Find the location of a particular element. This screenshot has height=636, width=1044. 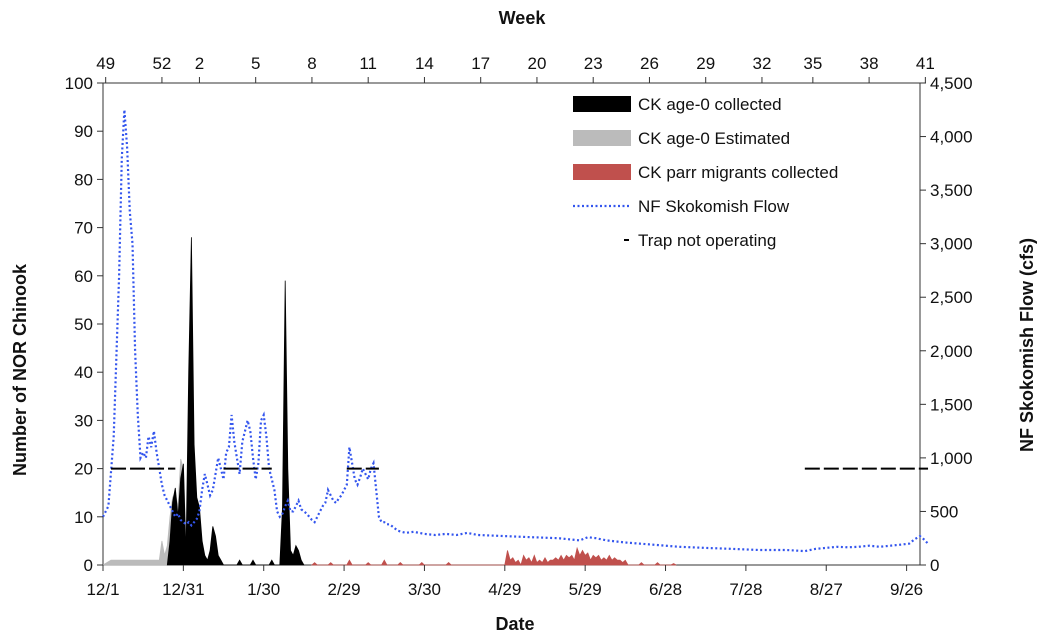

y2-tick-label: 1,500 is located at coordinates (951, 404).